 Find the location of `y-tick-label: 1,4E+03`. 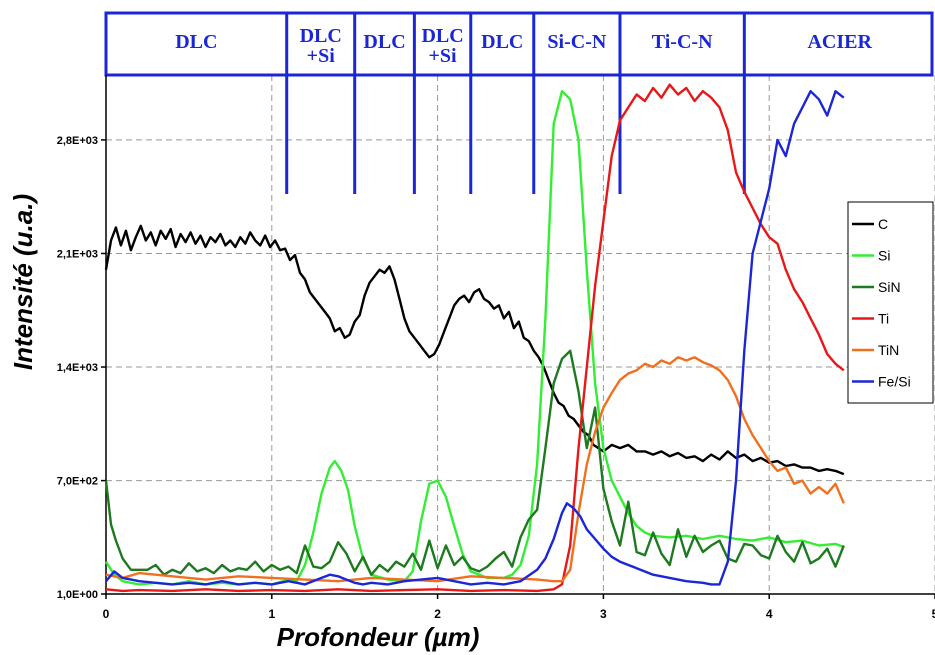

y-tick-label: 1,4E+03 is located at coordinates (77, 368).